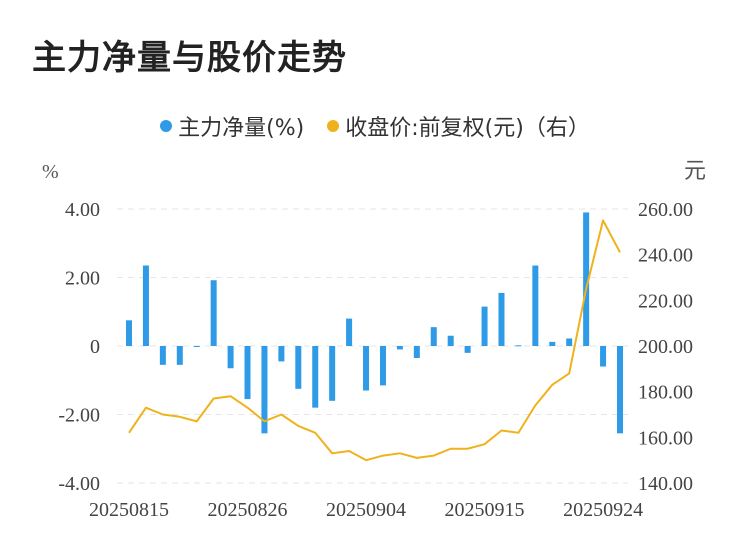 Image resolution: width=750 pixels, height=558 pixels. I want to click on x-tick-label: 20250815, so click(129, 510).